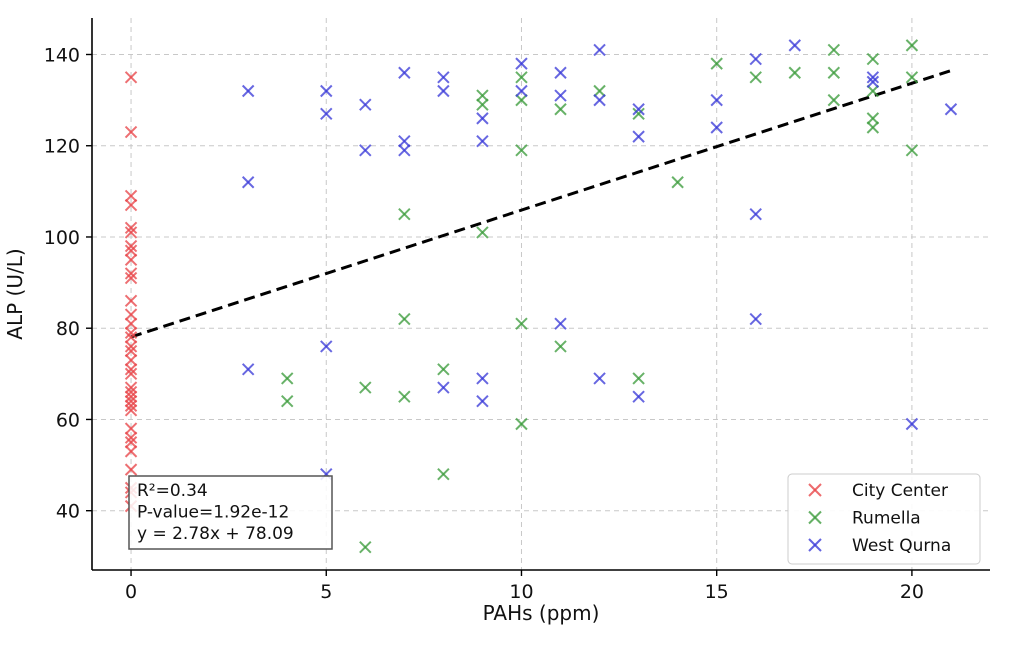 This screenshot has height=645, width=1012. Describe the element at coordinates (215, 534) in the screenshot. I see `equation-text: y = 2.78x + 78.09` at that location.